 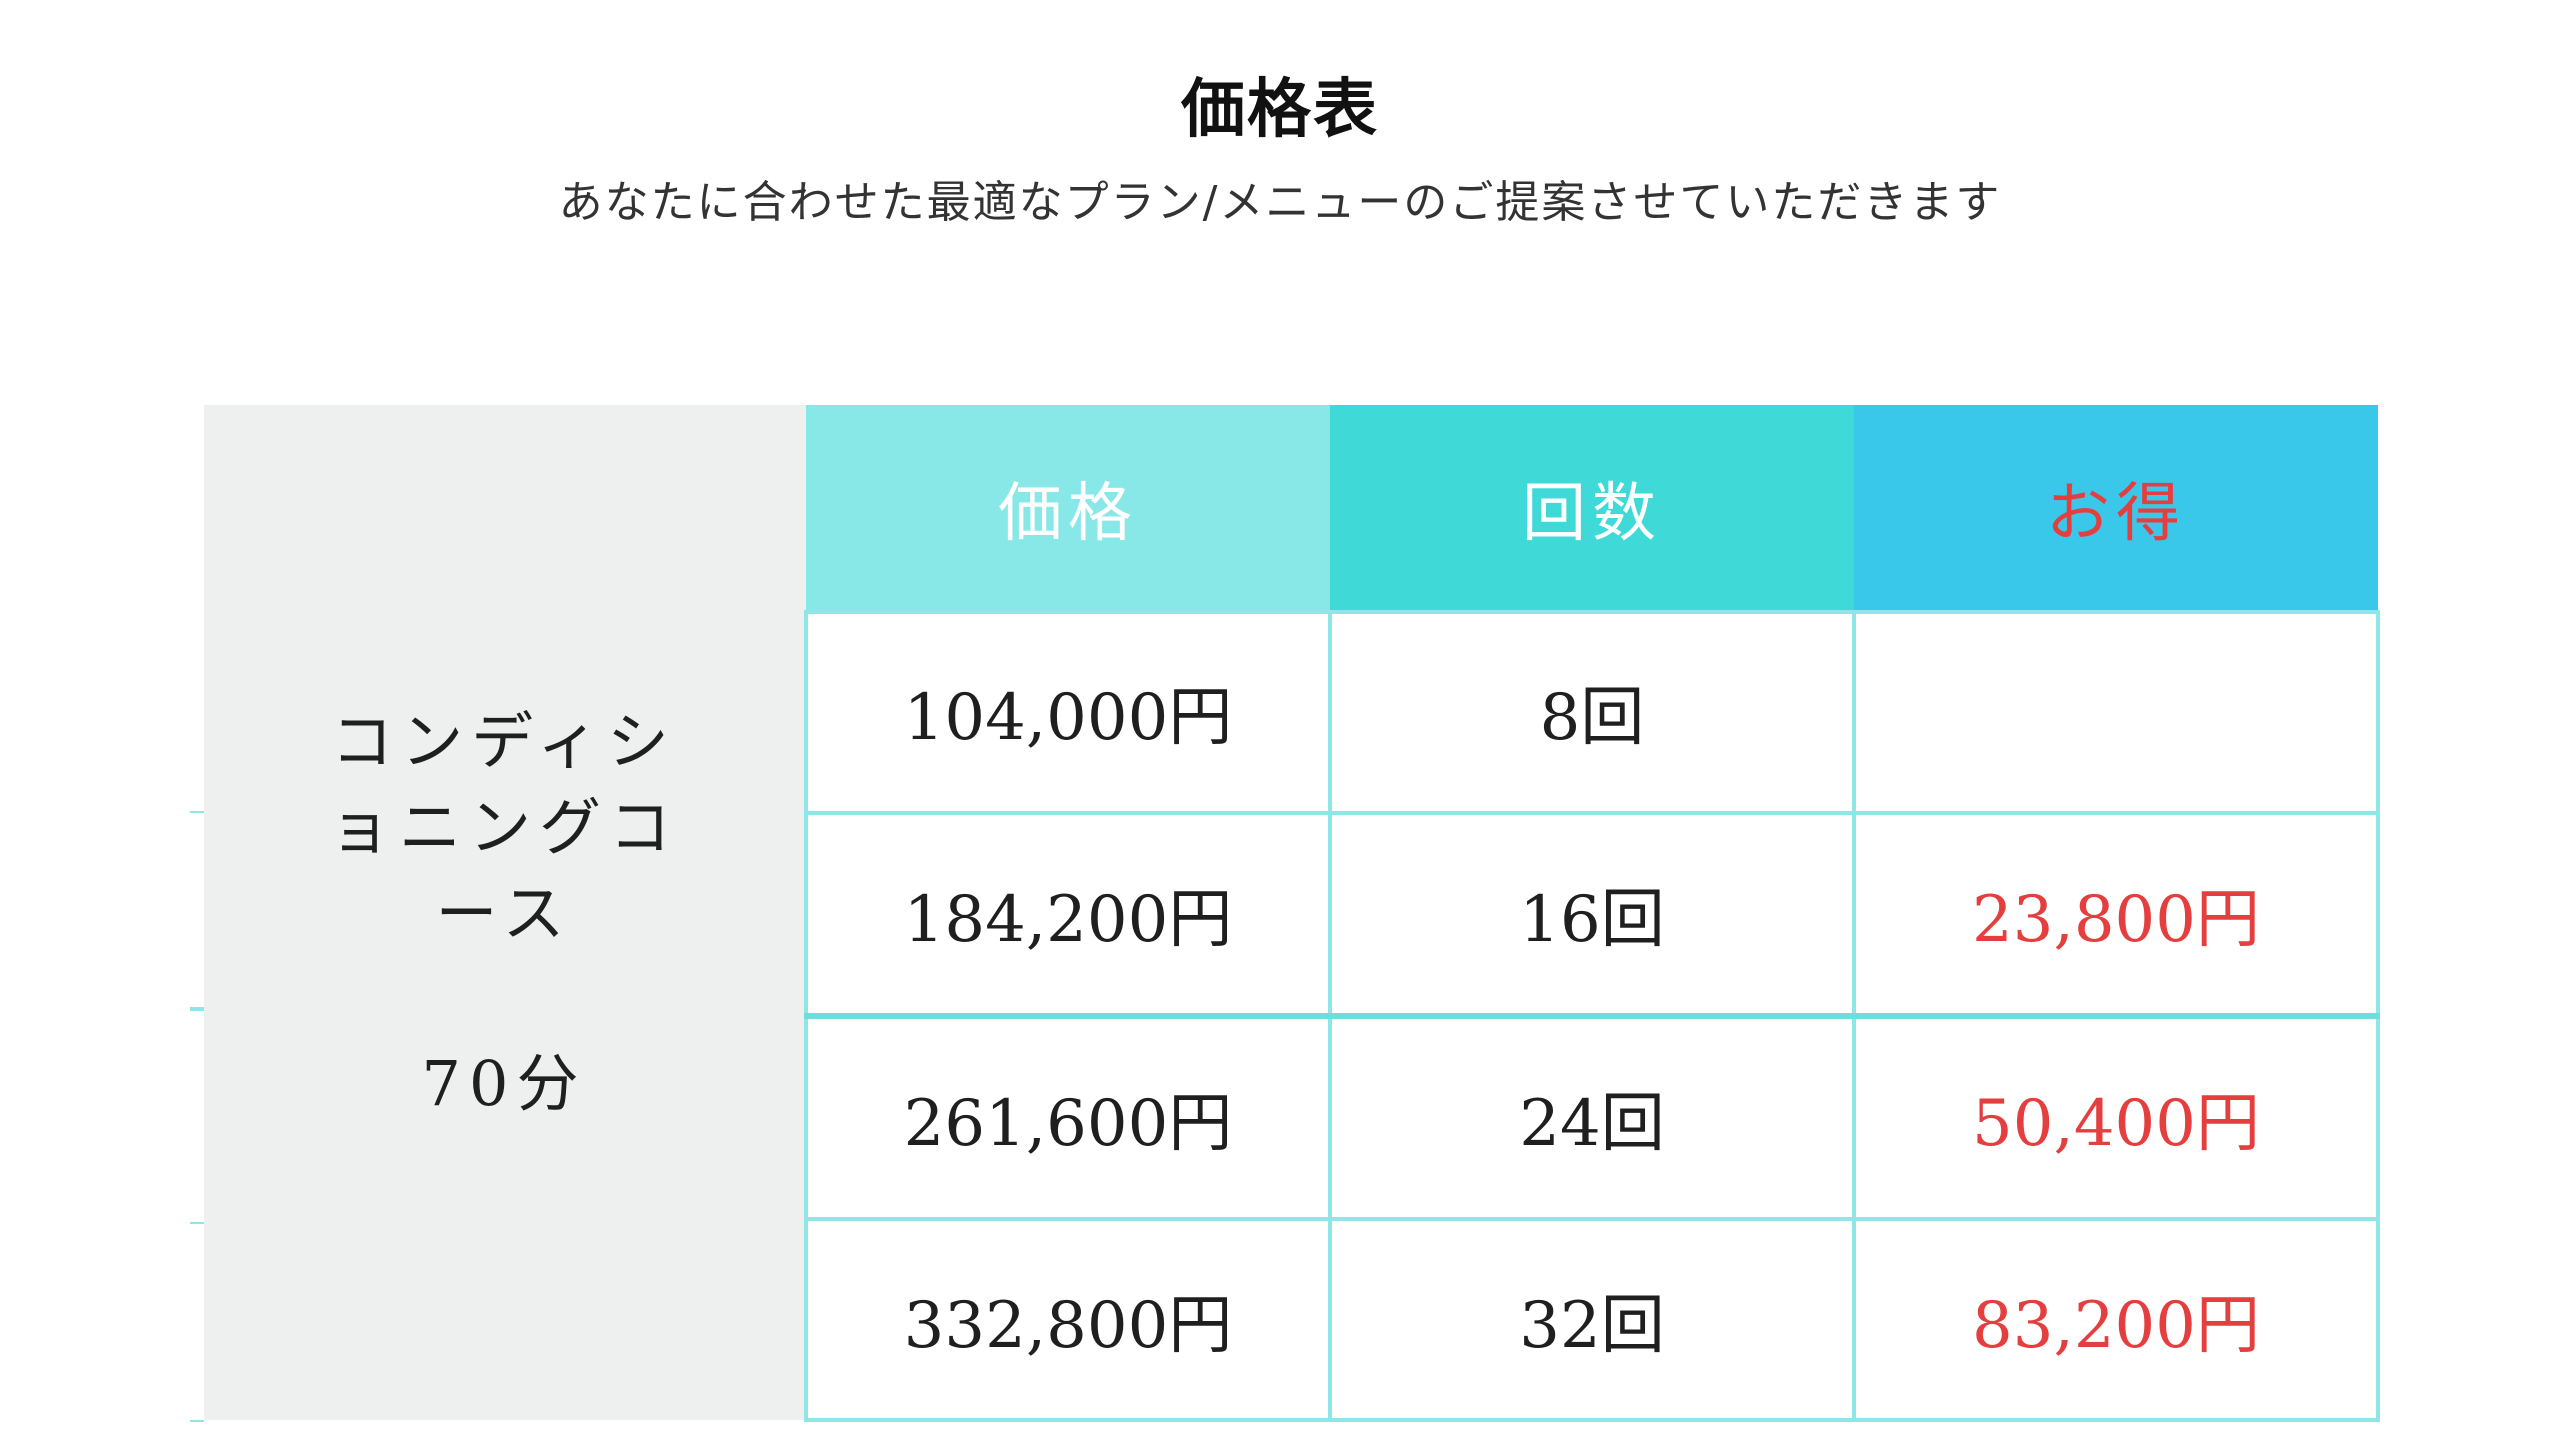 What do you see at coordinates (1592, 712) in the screenshot?
I see `count-cell: 8回` at bounding box center [1592, 712].